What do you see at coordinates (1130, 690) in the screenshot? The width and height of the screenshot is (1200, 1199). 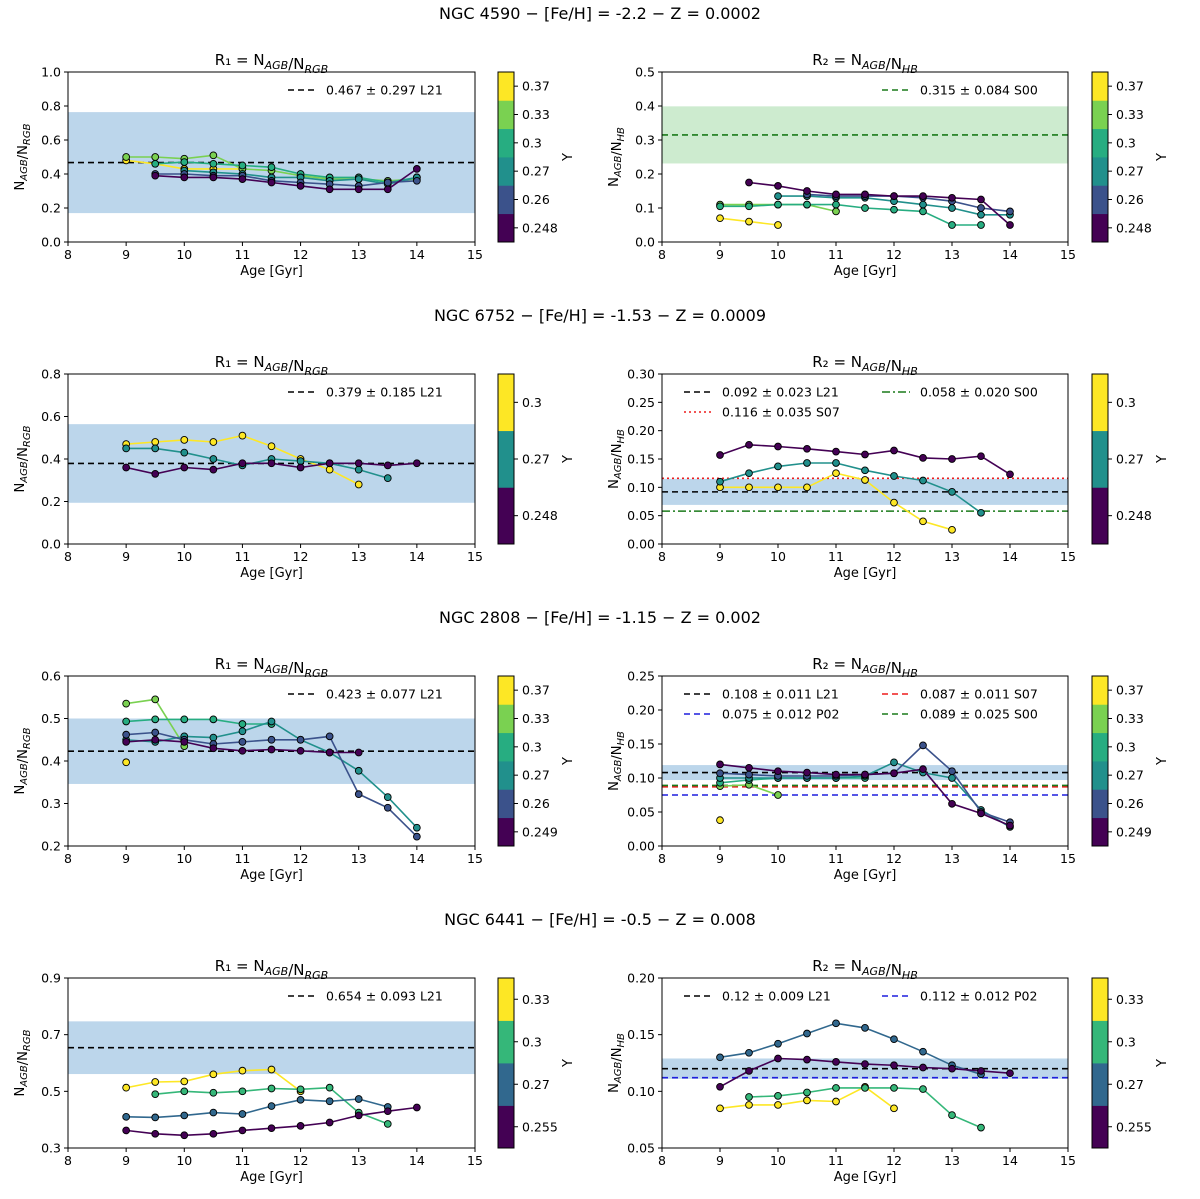 I see `colorbar-tick-label: 0.37` at bounding box center [1130, 690].